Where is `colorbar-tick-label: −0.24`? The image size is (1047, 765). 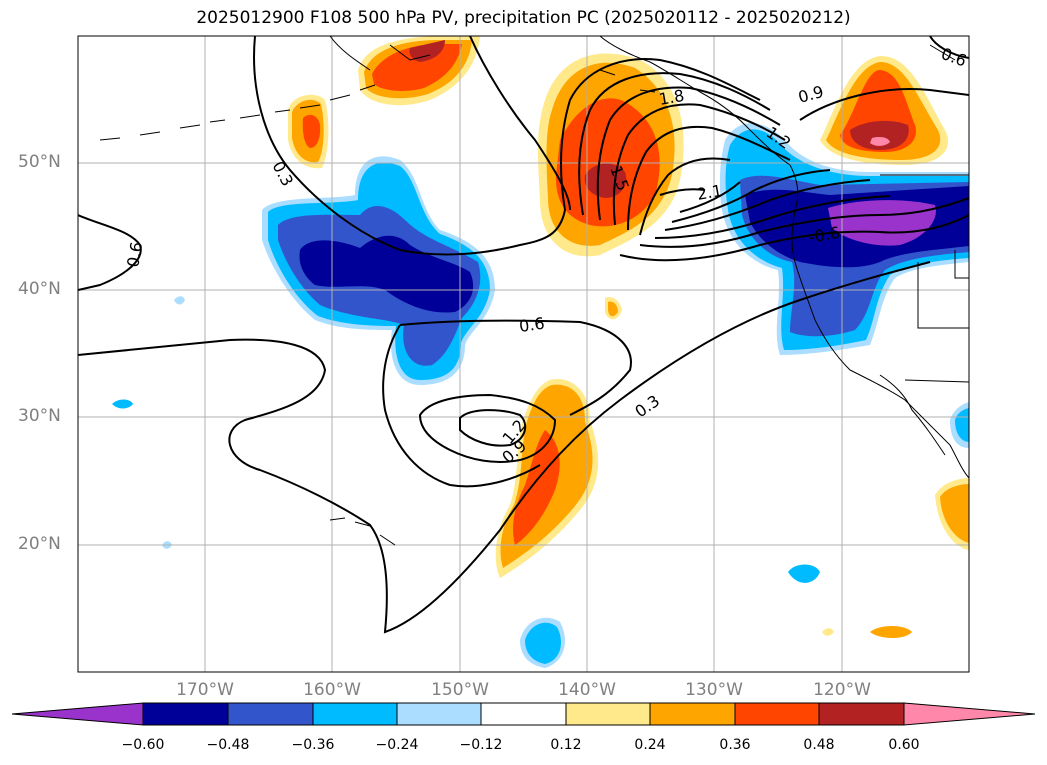
colorbar-tick-label: −0.24 is located at coordinates (397, 745).